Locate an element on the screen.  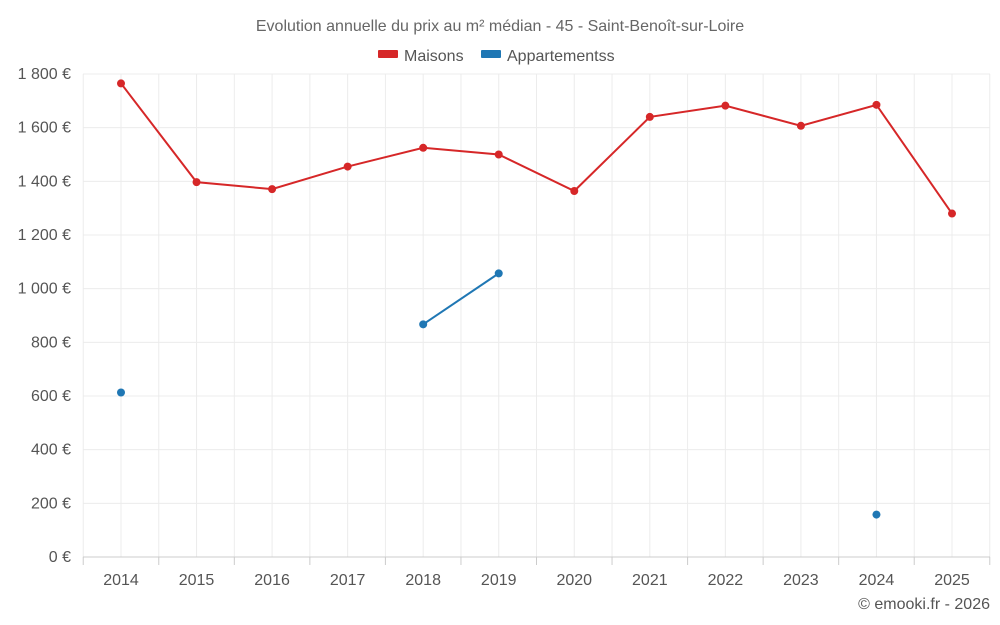
y-tick-label: 1 400 € is located at coordinates (44, 181).